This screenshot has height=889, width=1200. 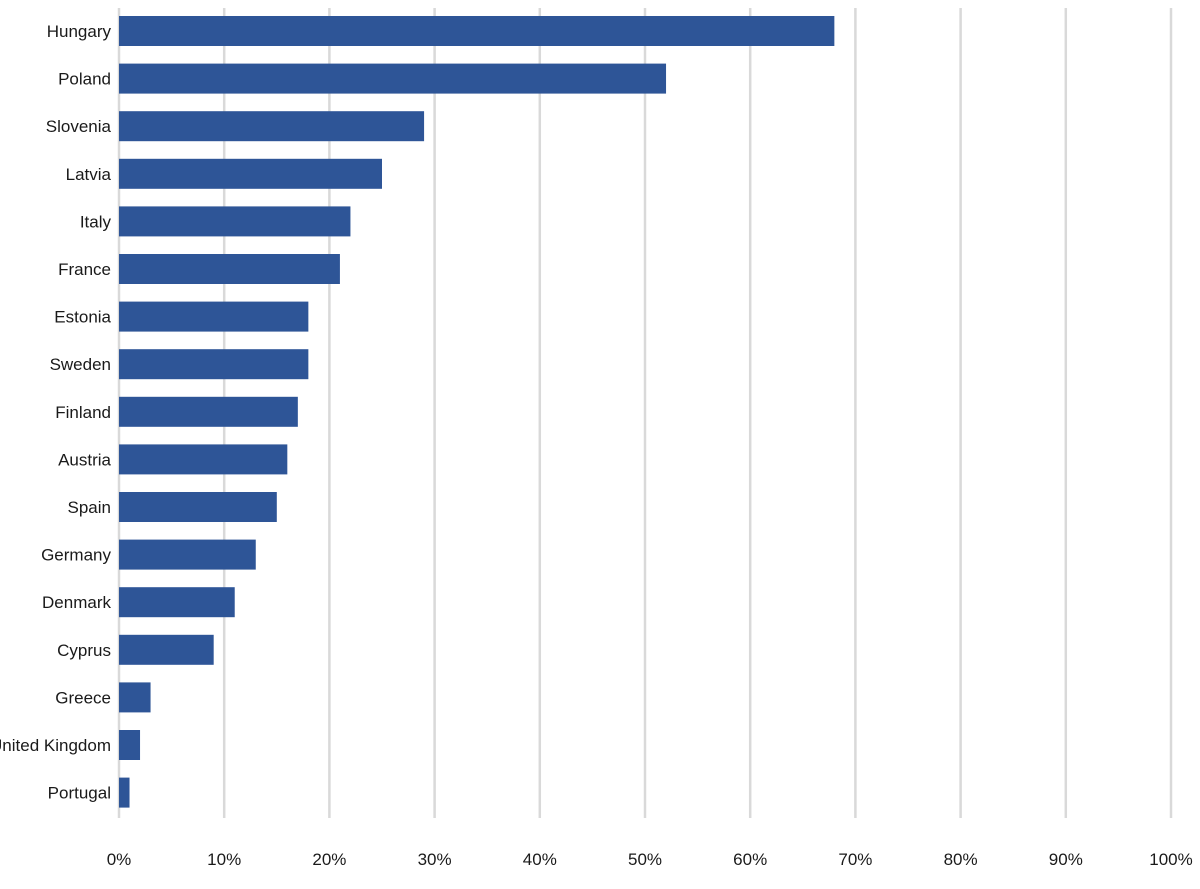 What do you see at coordinates (1170, 859) in the screenshot?
I see `x-tick-label: 100%` at bounding box center [1170, 859].